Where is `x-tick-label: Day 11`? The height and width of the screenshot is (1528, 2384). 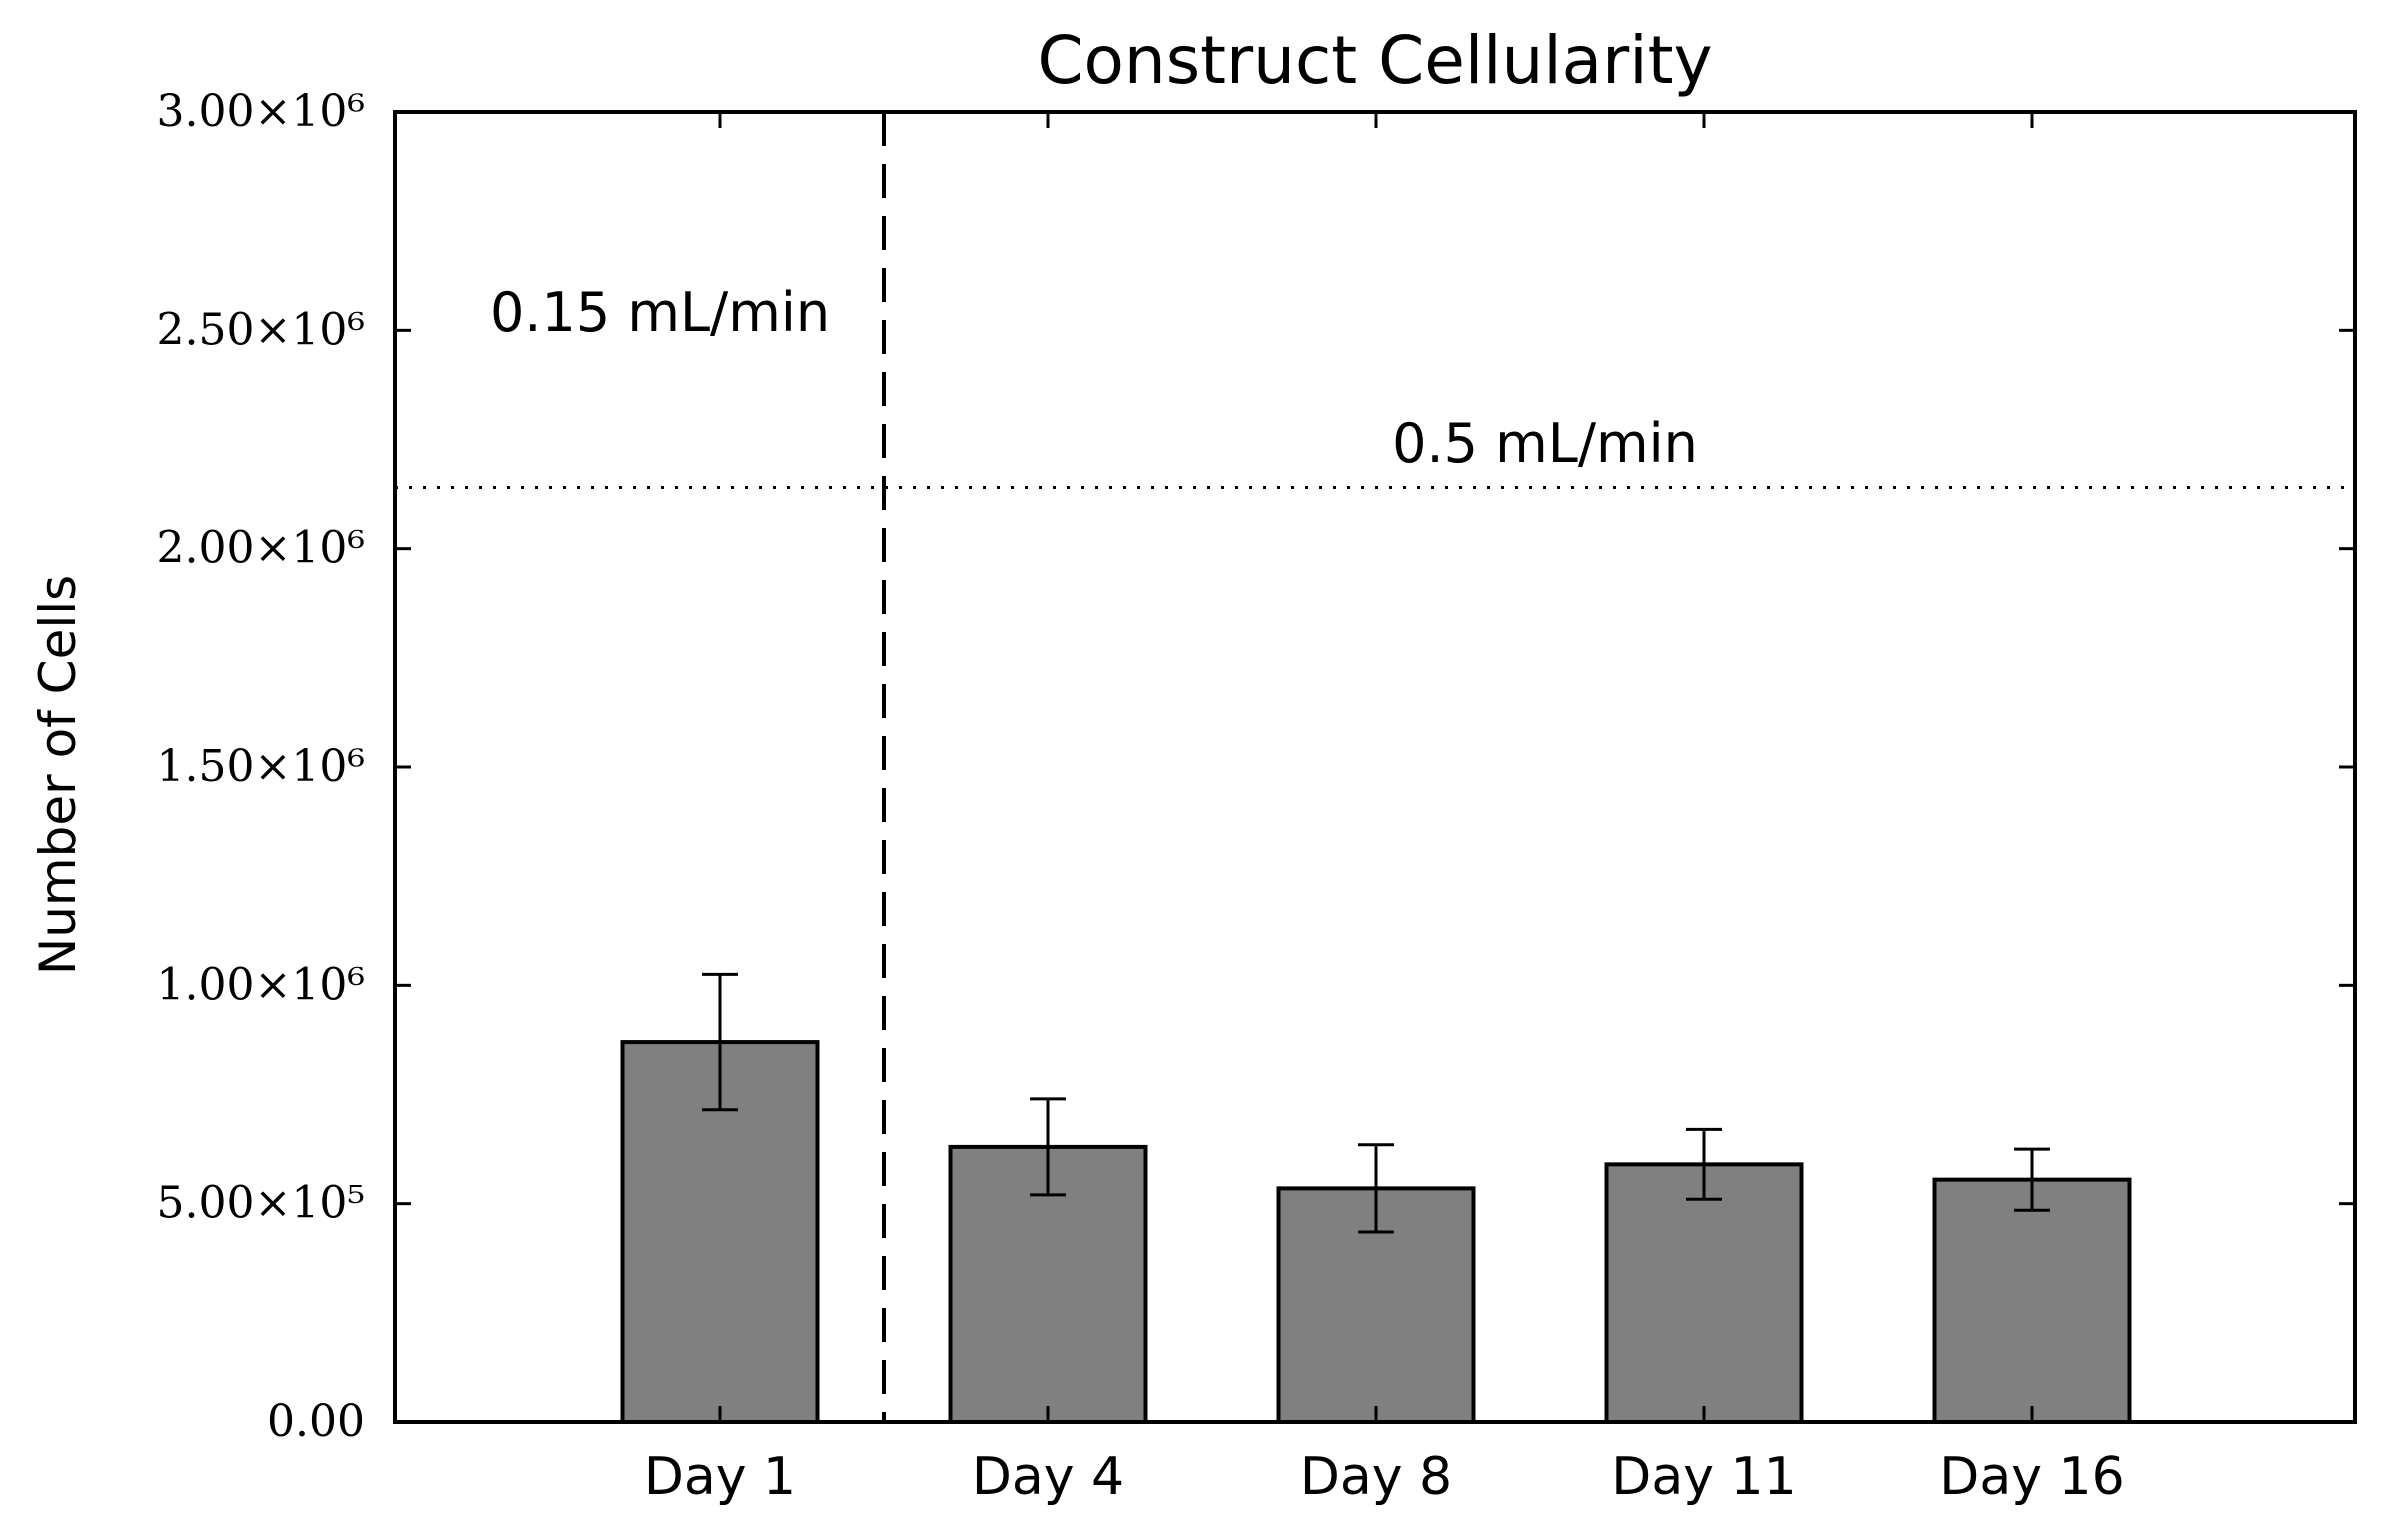 x-tick-label: Day 11 is located at coordinates (1703, 1477).